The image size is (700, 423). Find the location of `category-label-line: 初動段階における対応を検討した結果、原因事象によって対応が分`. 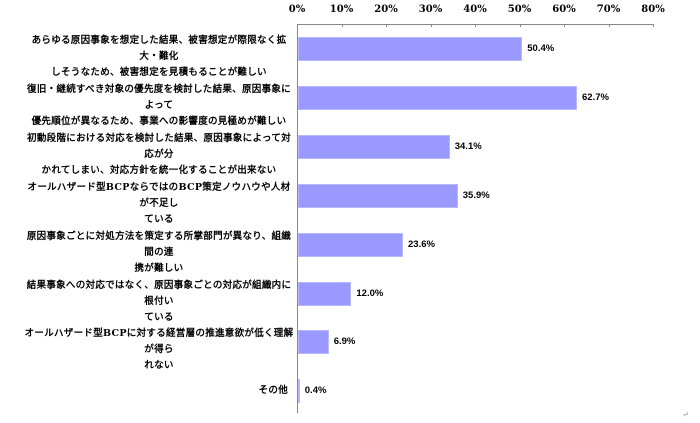

category-label-line: 初動段階における対応を検討した結果、原因事象によって対応が分 is located at coordinates (159, 146).